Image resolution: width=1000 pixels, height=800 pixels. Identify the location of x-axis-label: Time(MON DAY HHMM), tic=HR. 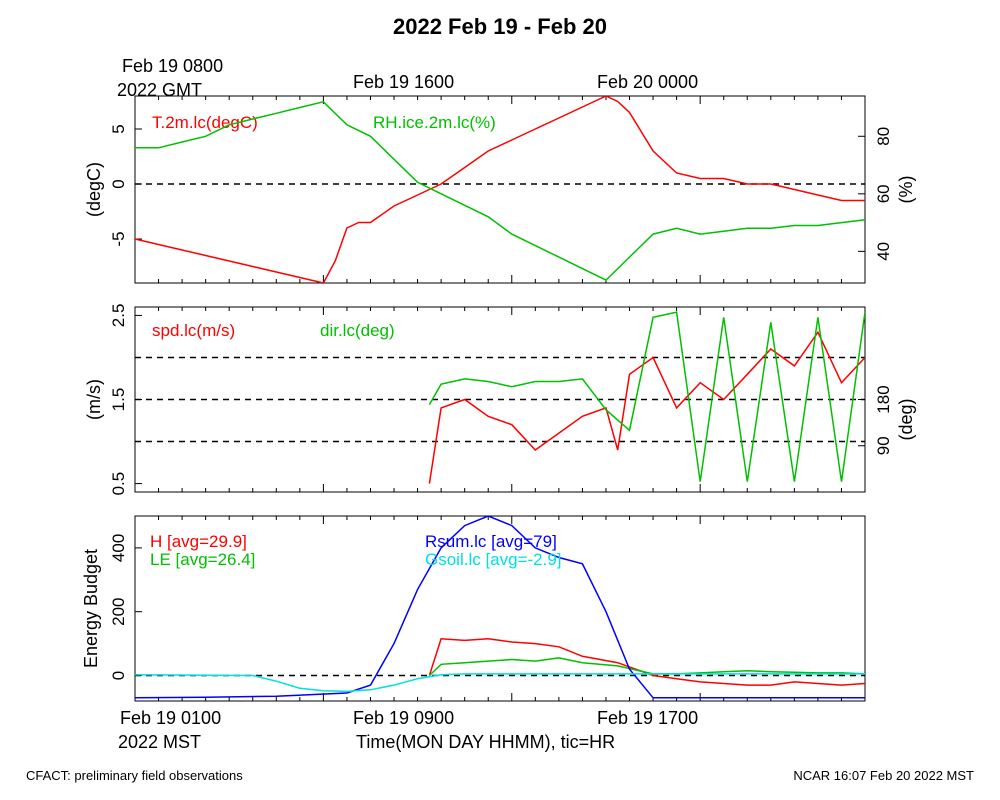
(486, 742).